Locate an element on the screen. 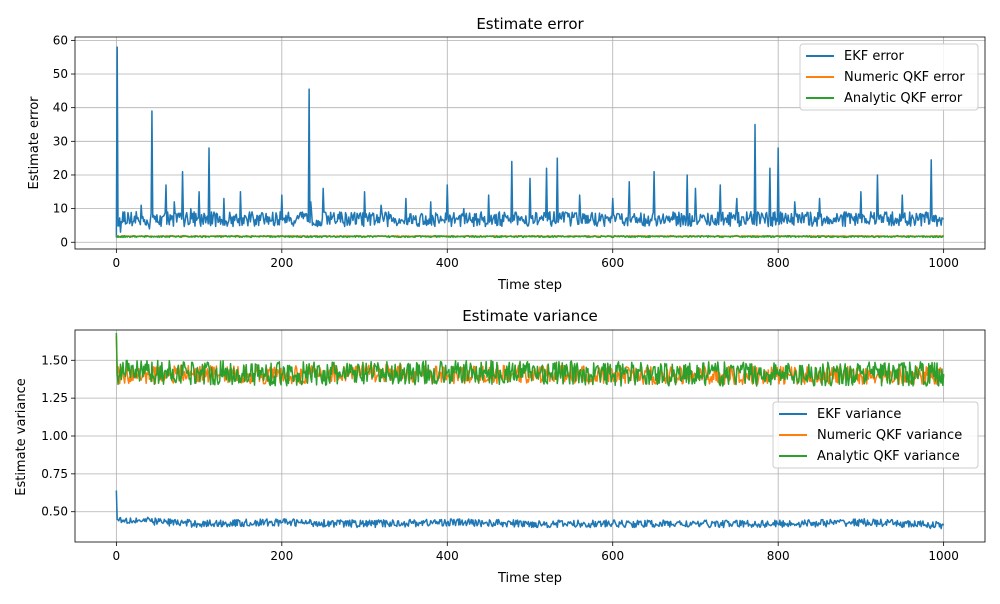  legend-label-ekf-variance: EKF variance is located at coordinates (859, 414).